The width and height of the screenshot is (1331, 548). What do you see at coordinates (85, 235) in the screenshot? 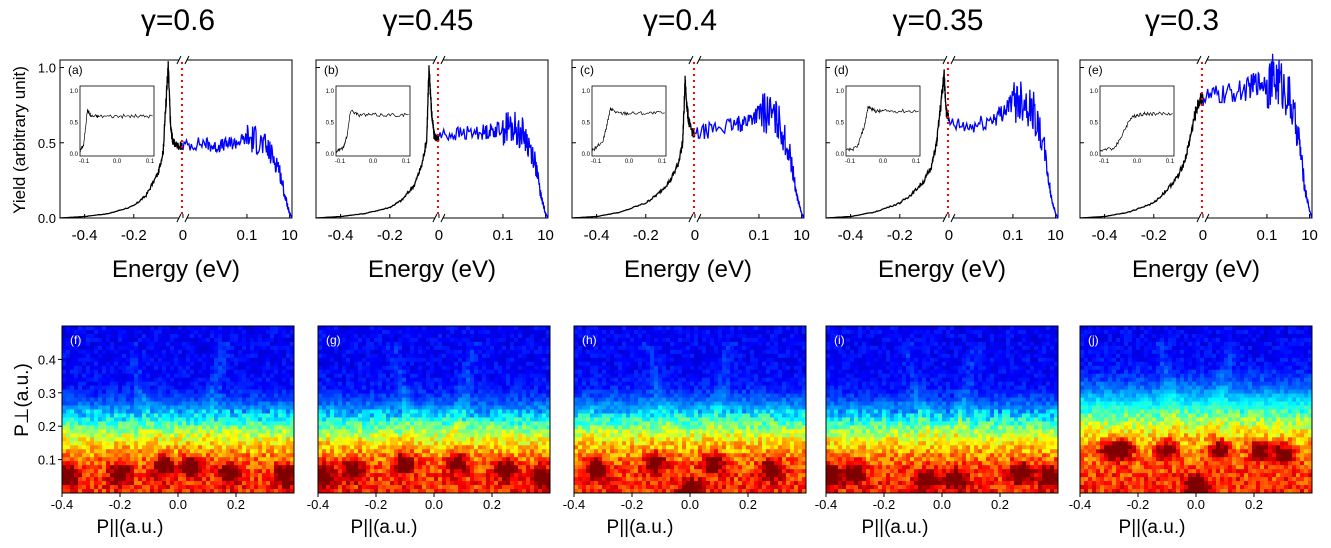
I see `x-tick-label: -0.4` at bounding box center [85, 235].